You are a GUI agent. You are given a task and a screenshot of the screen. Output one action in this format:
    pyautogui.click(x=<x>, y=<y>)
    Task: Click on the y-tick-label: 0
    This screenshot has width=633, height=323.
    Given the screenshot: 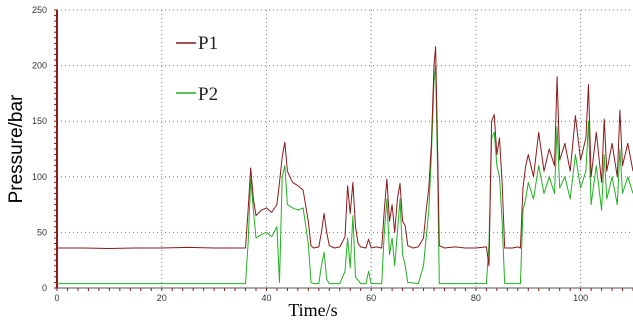 What is the action you would take?
    pyautogui.click(x=44, y=288)
    